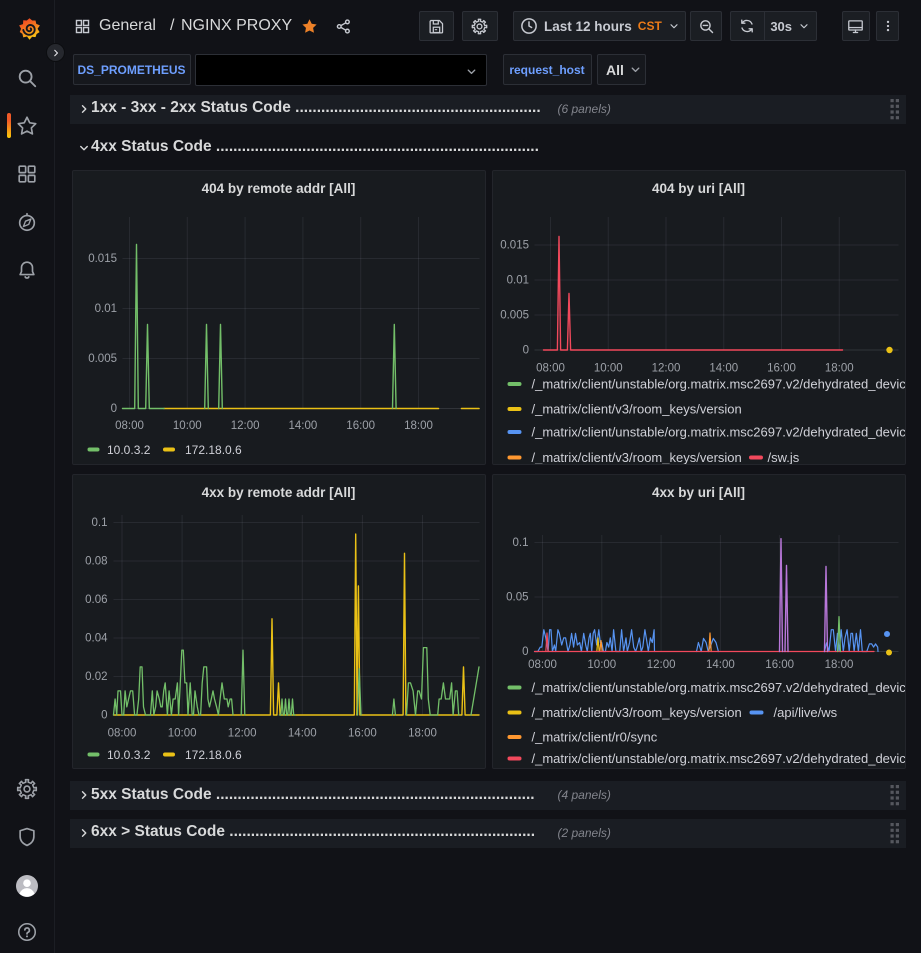  Describe the element at coordinates (96, 638) in the screenshot. I see `svg-text: 0.04` at that location.